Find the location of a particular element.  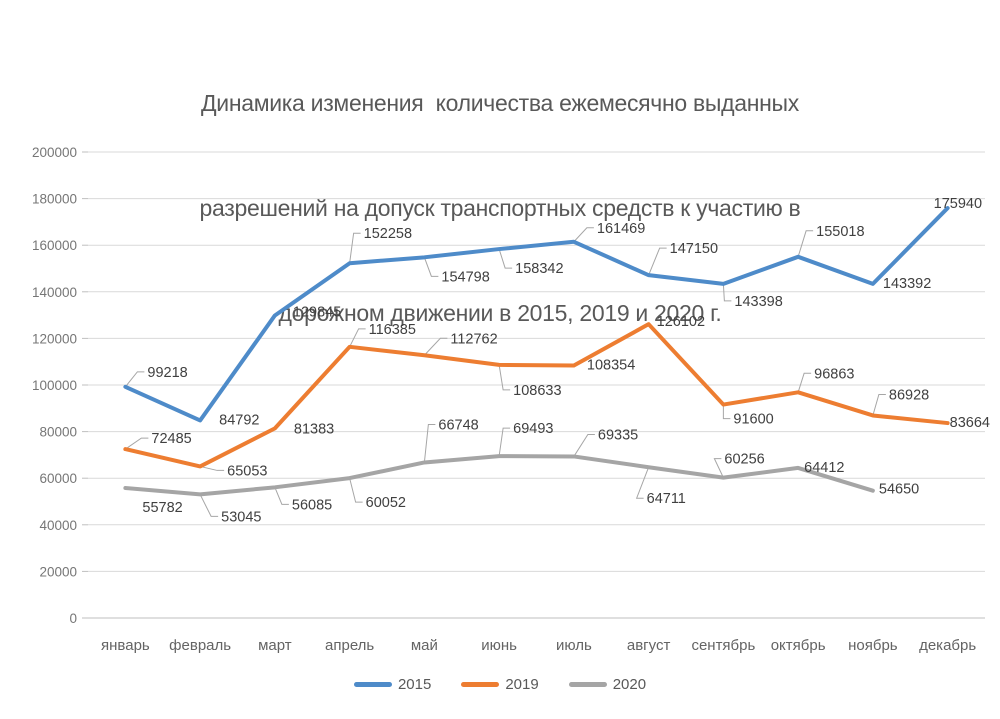

legend-item-2015: 2015 is located at coordinates (392, 684).